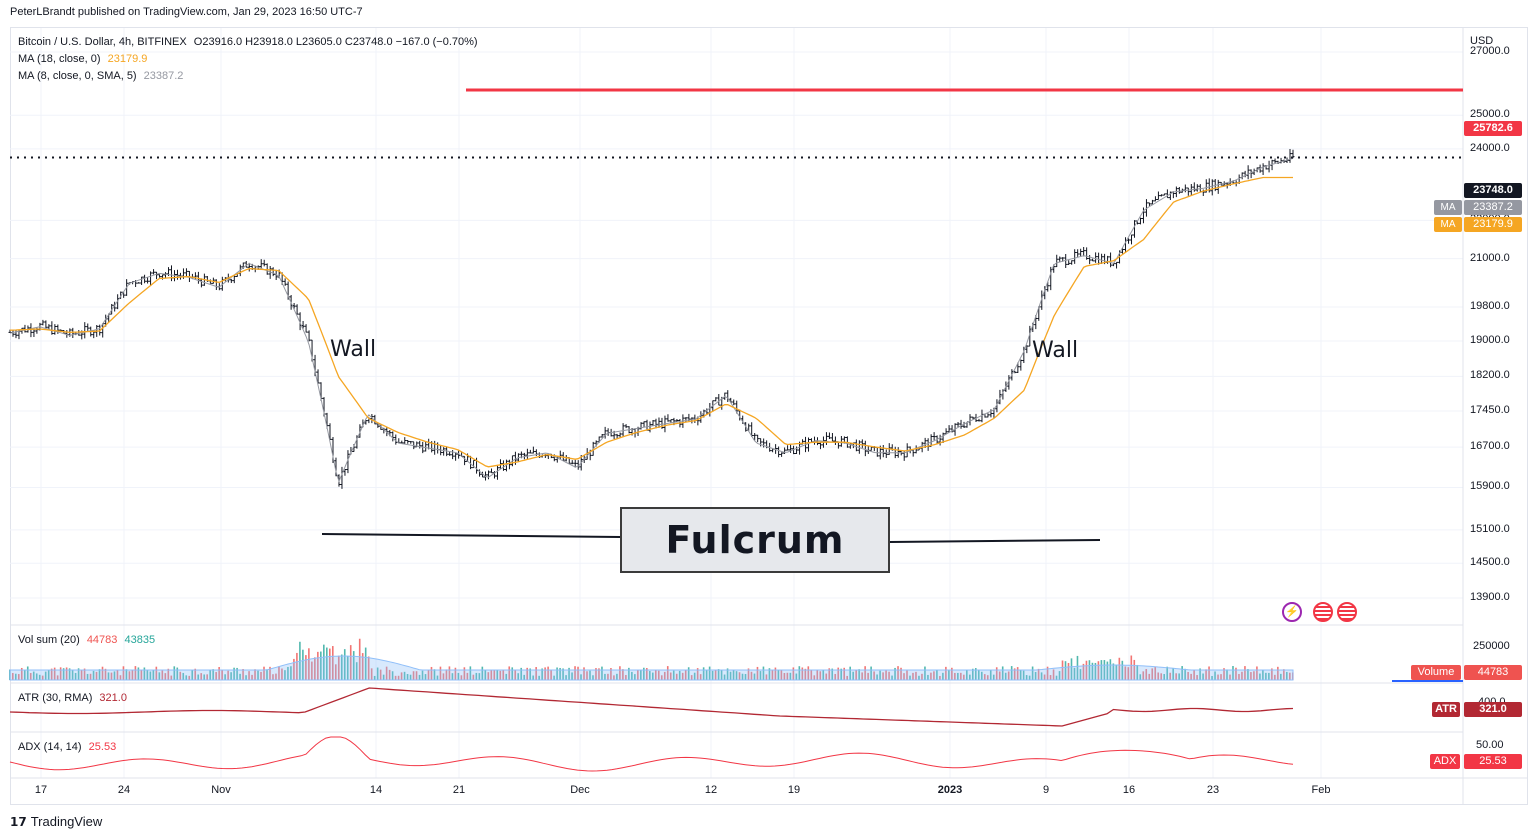 The width and height of the screenshot is (1537, 840). What do you see at coordinates (1323, 612) in the screenshot?
I see `us-flag-icon` at bounding box center [1323, 612].